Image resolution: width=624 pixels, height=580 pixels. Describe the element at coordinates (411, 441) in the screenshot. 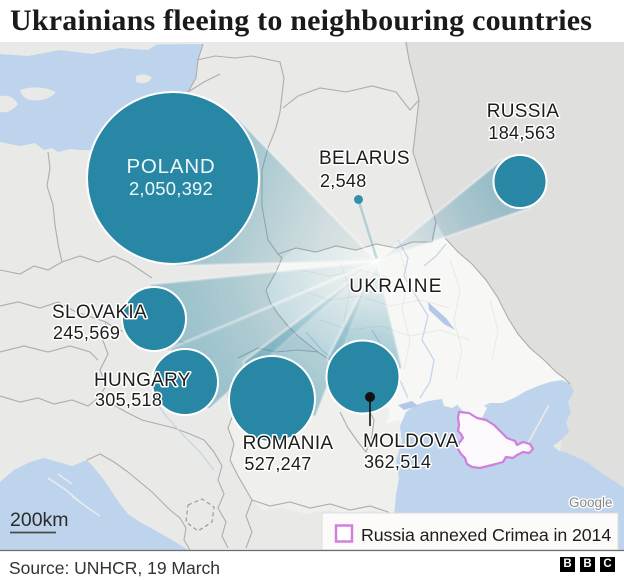

I see `svg-text: MOLDOVA` at that location.